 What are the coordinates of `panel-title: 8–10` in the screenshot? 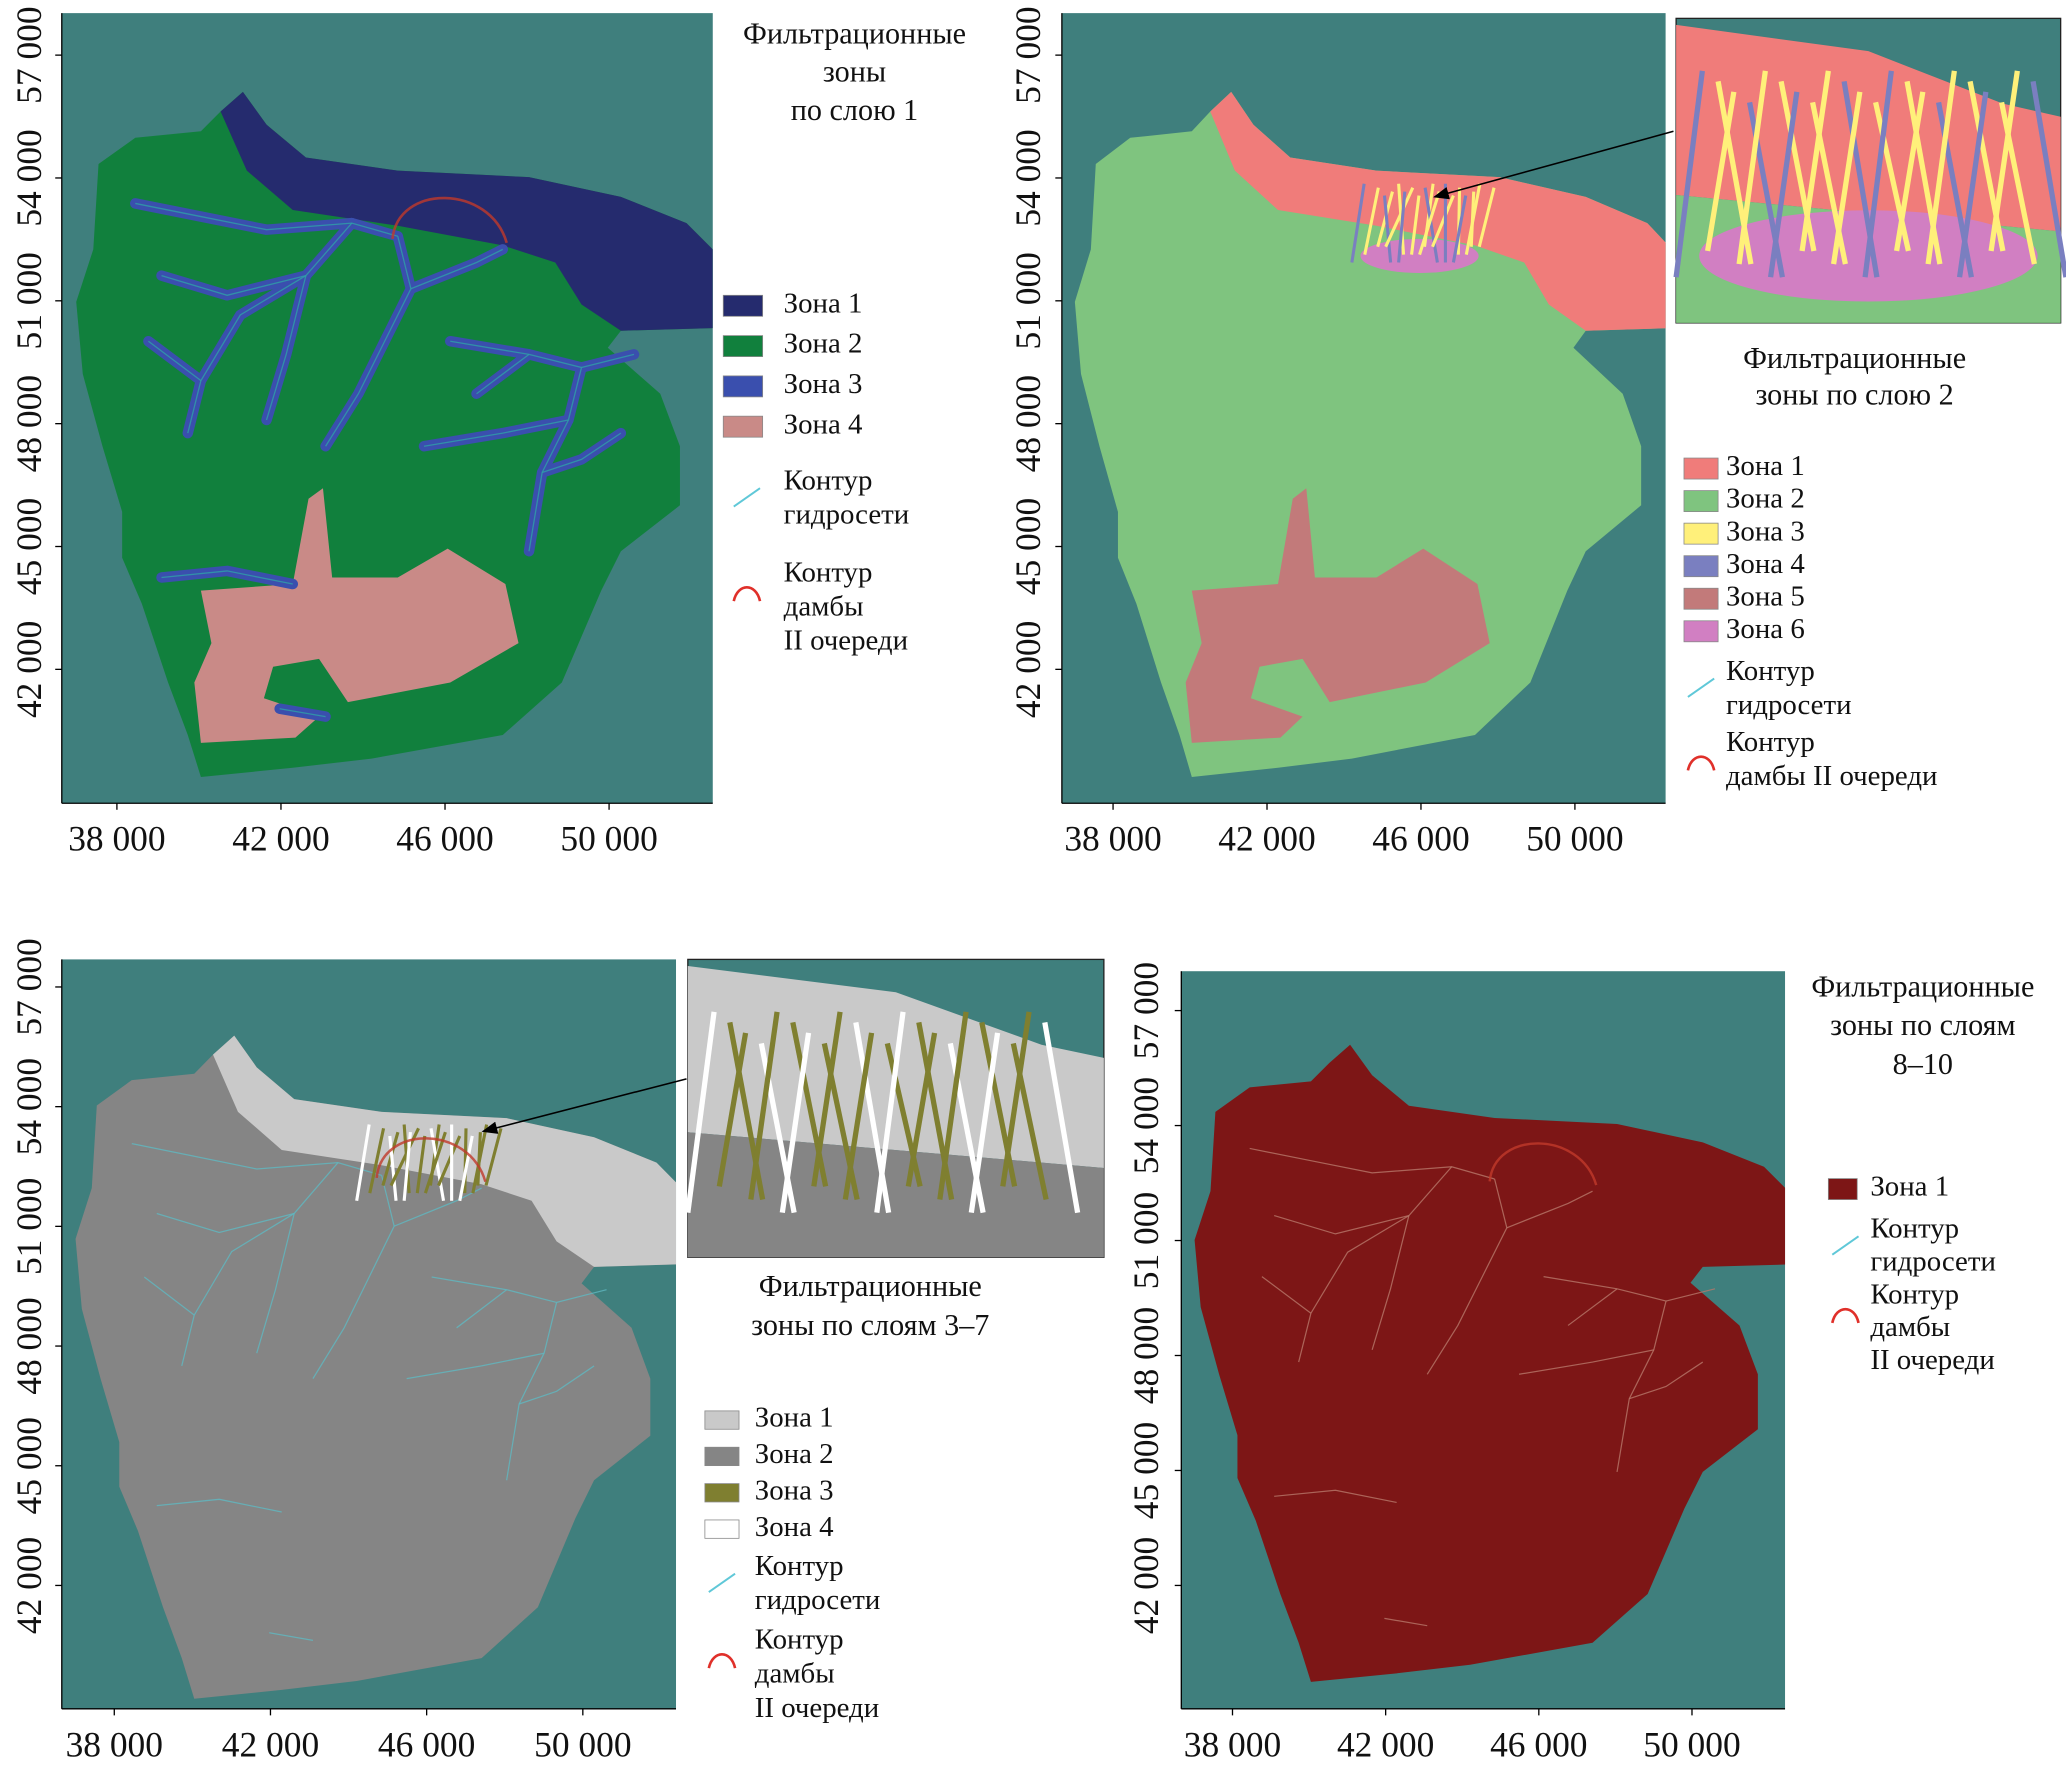 It's located at (1923, 1064).